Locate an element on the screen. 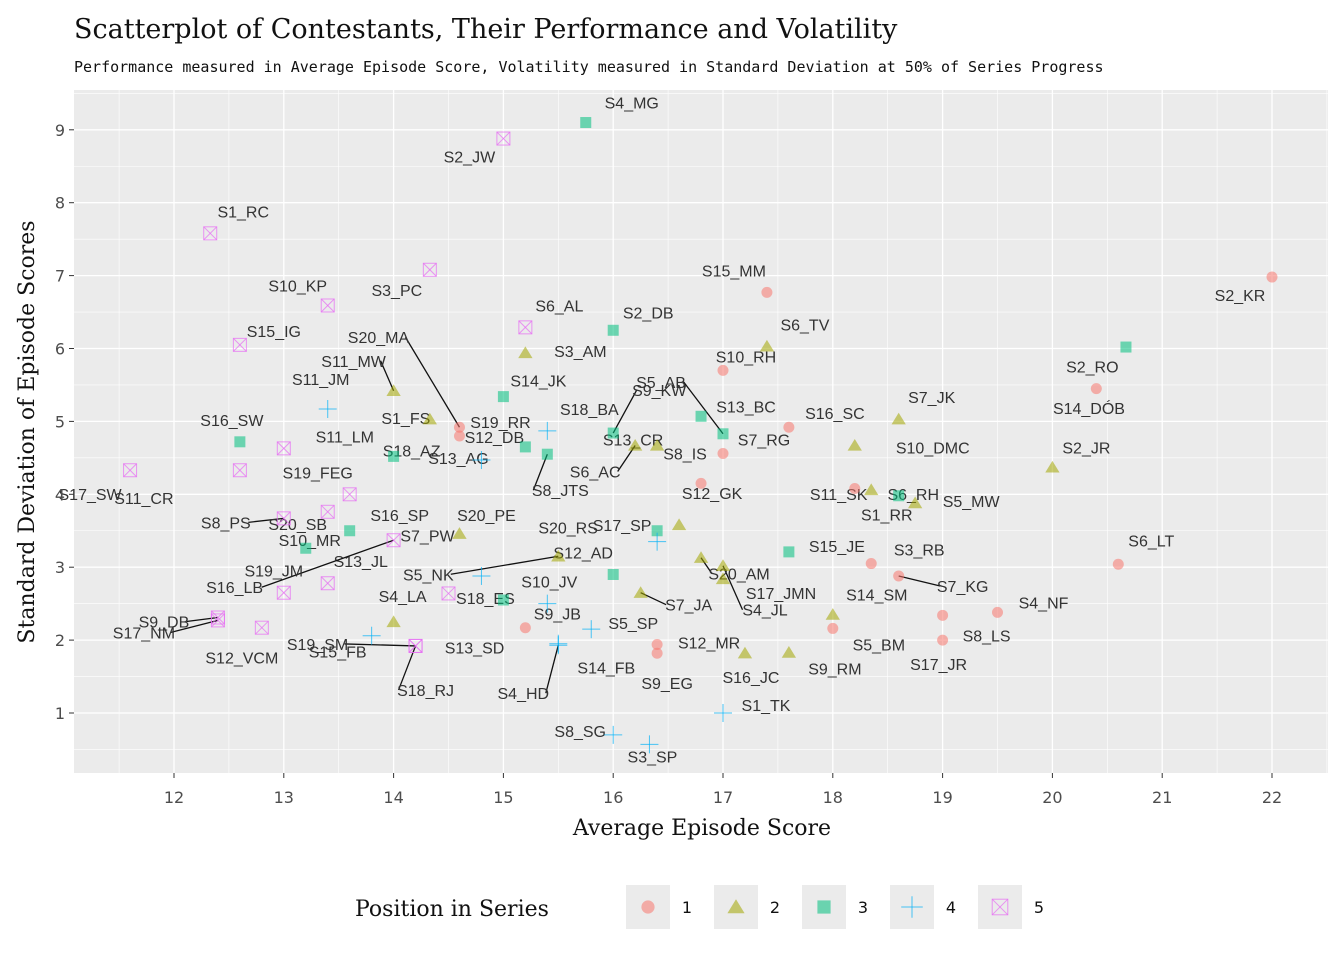  point-label: S7_JA is located at coordinates (688, 606).